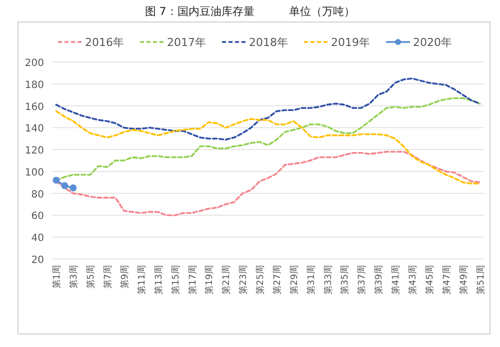  I want to click on x-tick-label: 第49周, so click(464, 279).